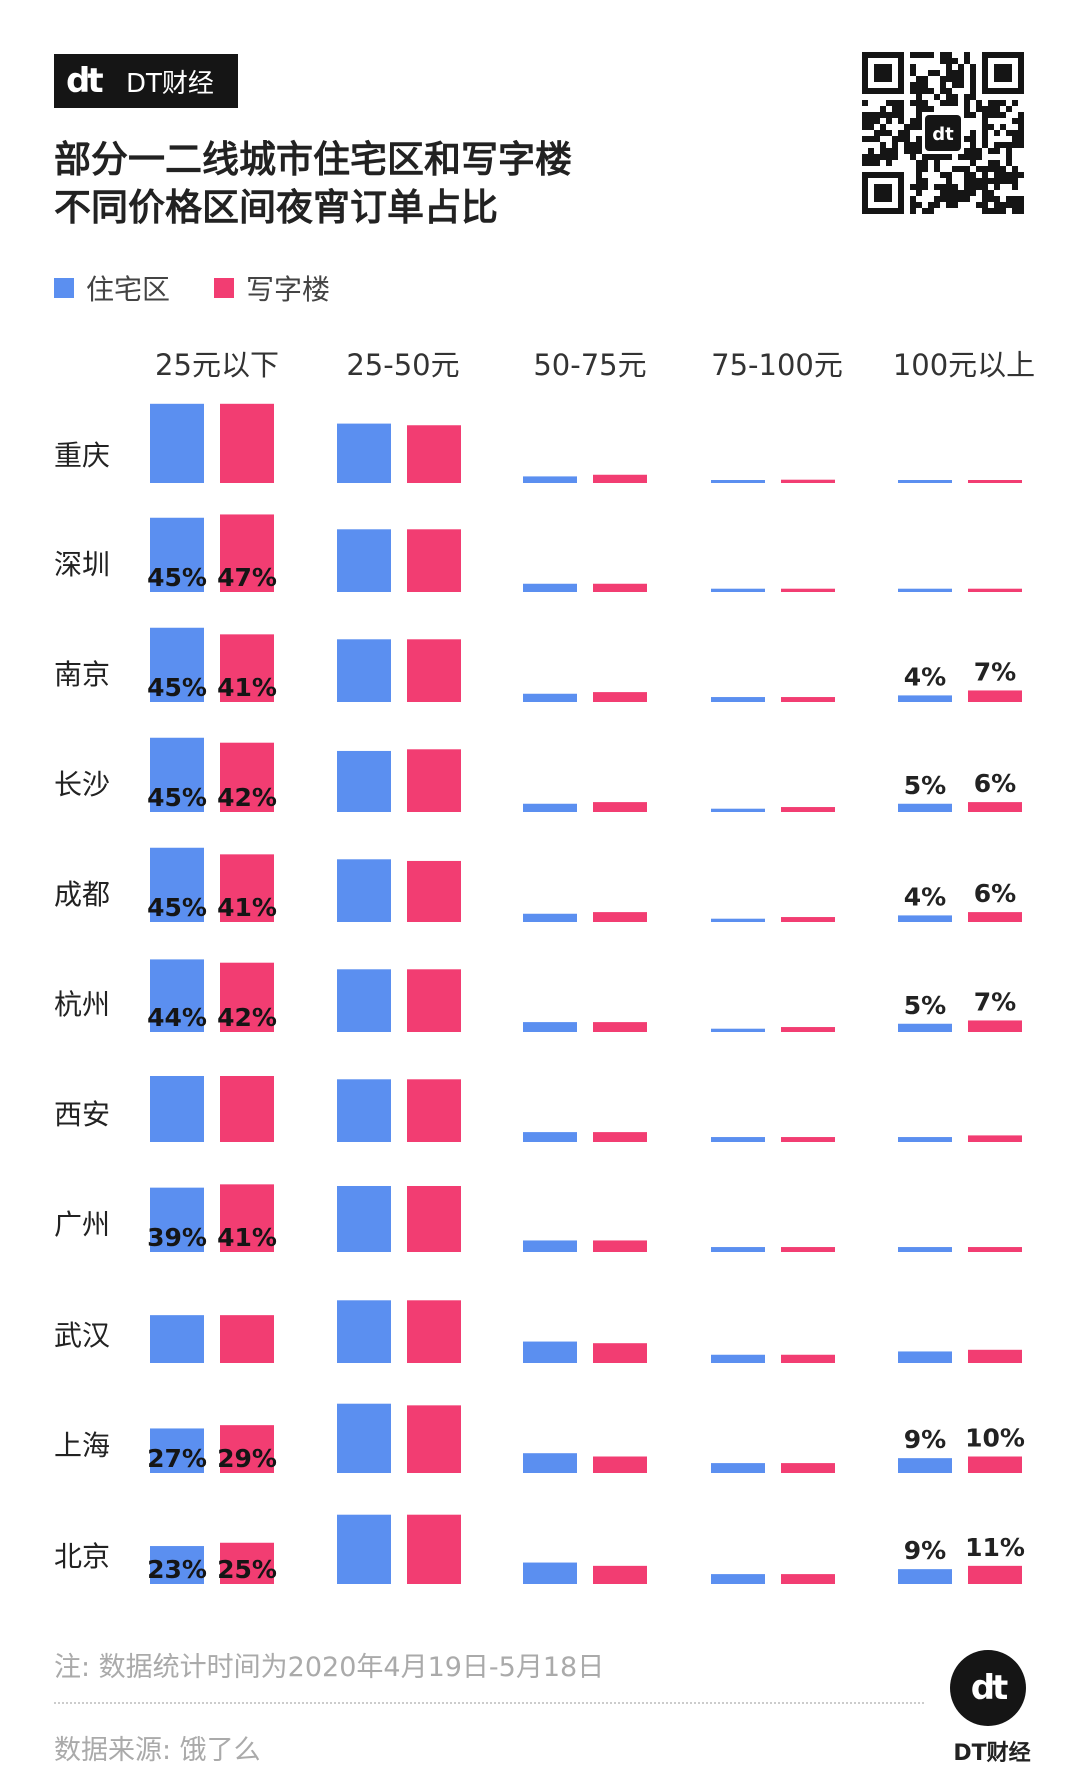 The width and height of the screenshot is (1080, 1781). Describe the element at coordinates (489, 1703) in the screenshot. I see `footer-divider` at that location.